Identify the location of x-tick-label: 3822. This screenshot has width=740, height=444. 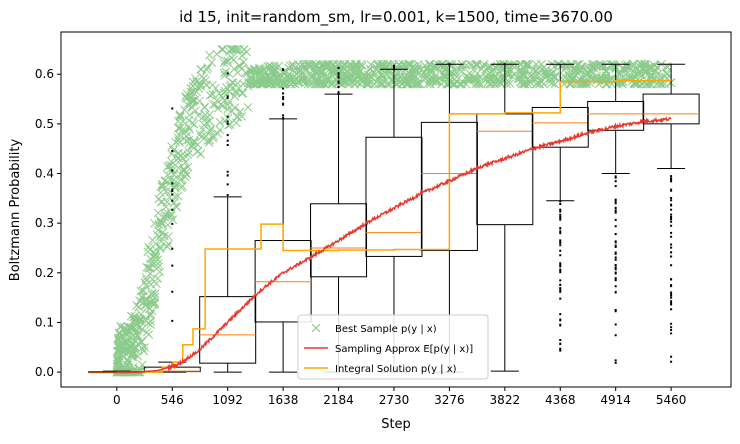
(505, 400).